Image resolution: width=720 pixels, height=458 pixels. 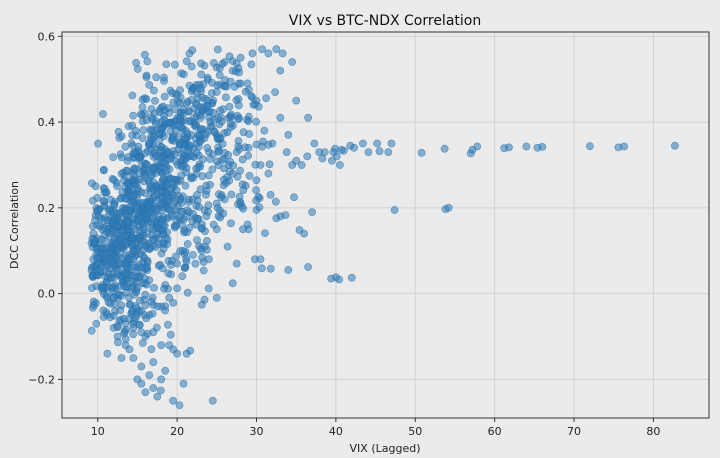 What do you see at coordinates (375, 428) in the screenshot?
I see `x-axis-ticks: 10 20 30 40 50 60 70 80` at bounding box center [375, 428].